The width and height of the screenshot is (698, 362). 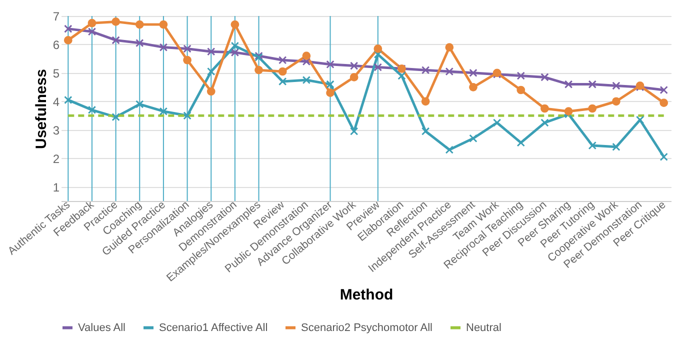 What do you see at coordinates (56, 17) in the screenshot?
I see `y-tick-label: 7` at bounding box center [56, 17].